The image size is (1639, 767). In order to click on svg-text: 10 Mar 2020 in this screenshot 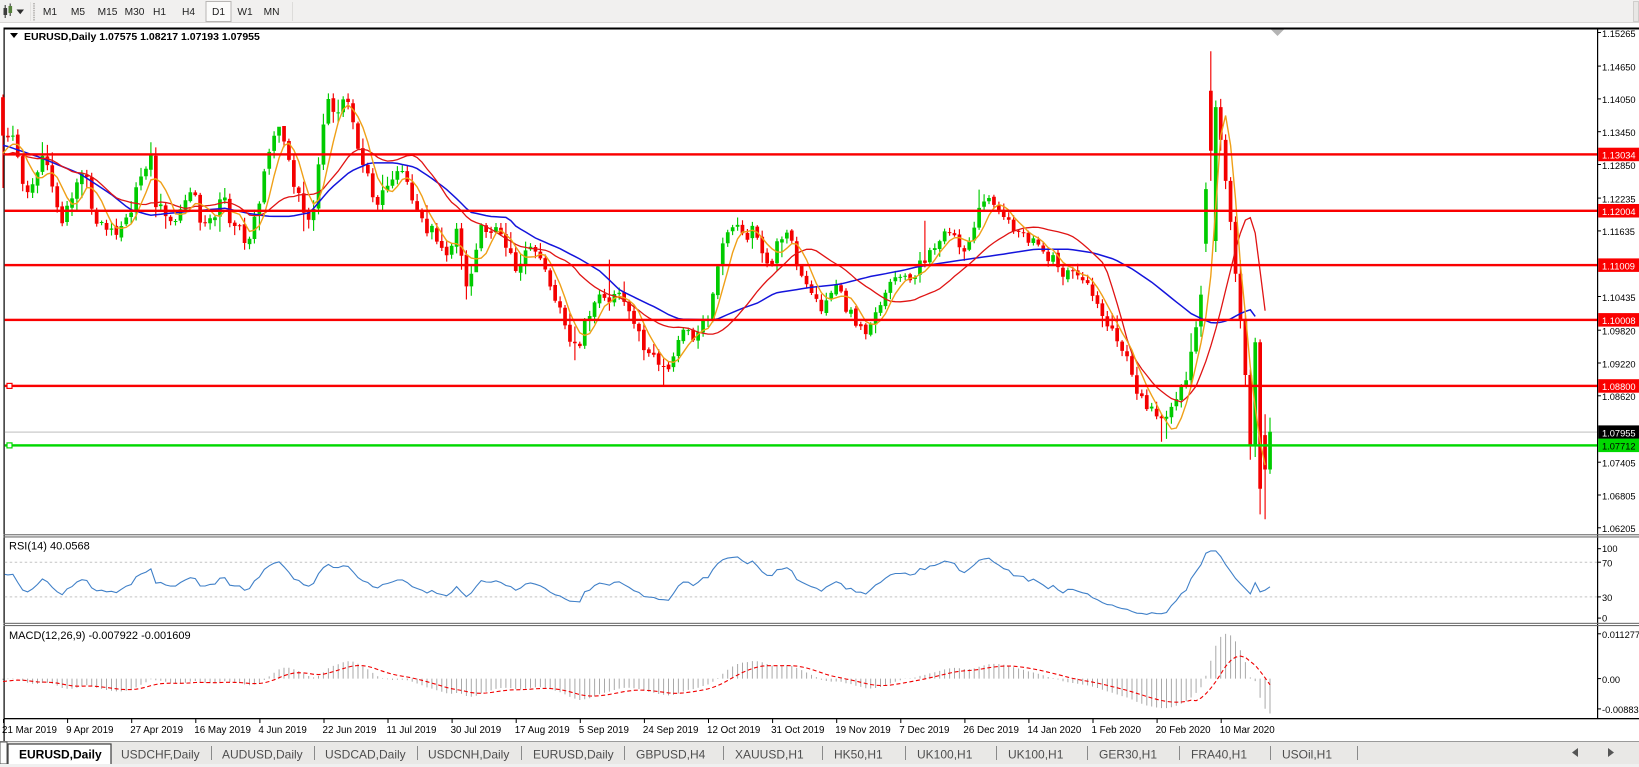, I will do `click(1248, 730)`.